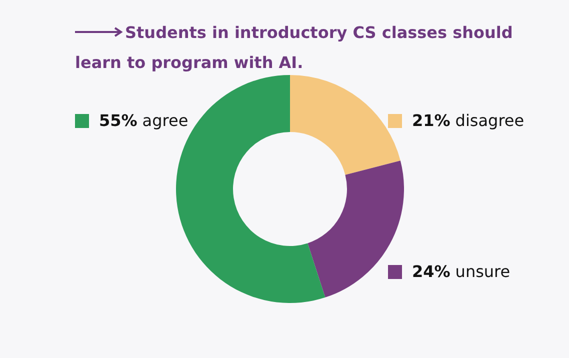 The width and height of the screenshot is (569, 358). Describe the element at coordinates (294, 48) in the screenshot. I see `chart-title: Students in introductory CS classes should learn to program with AI.` at that location.